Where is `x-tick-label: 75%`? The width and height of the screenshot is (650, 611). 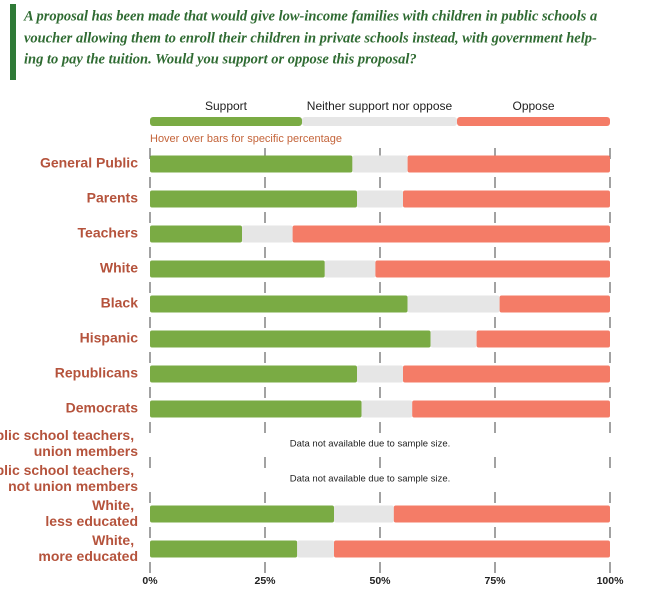 x-tick-label: 75% is located at coordinates (495, 581).